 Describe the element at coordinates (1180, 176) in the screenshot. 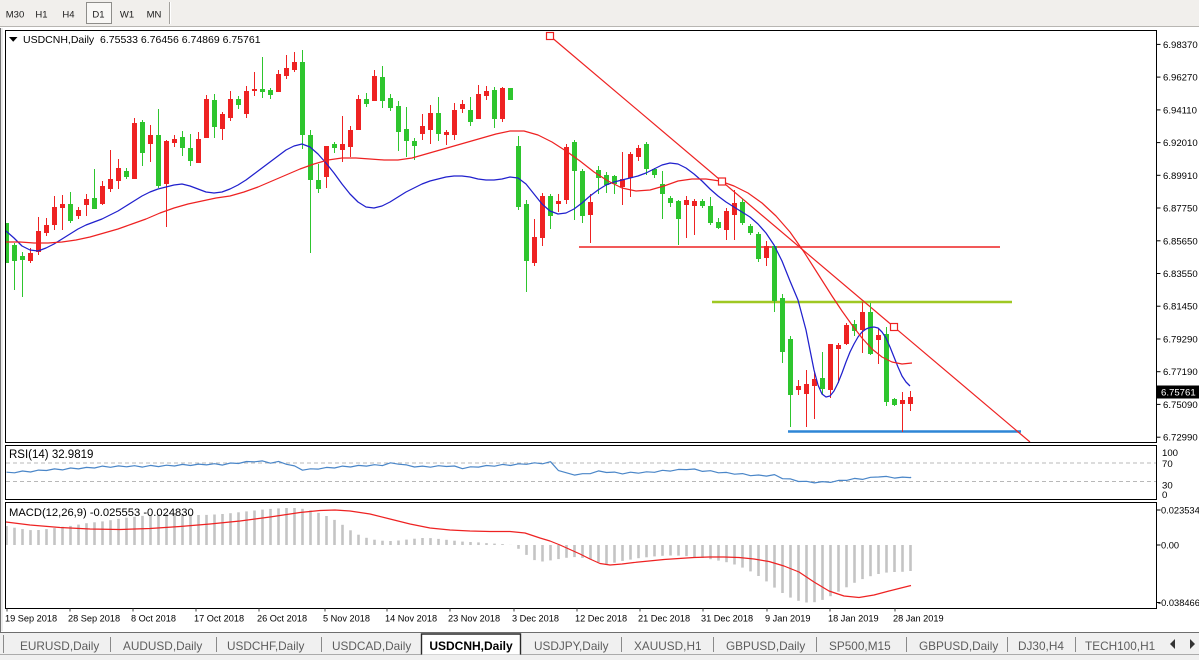

I see `svg-text: 6.89910` at that location.